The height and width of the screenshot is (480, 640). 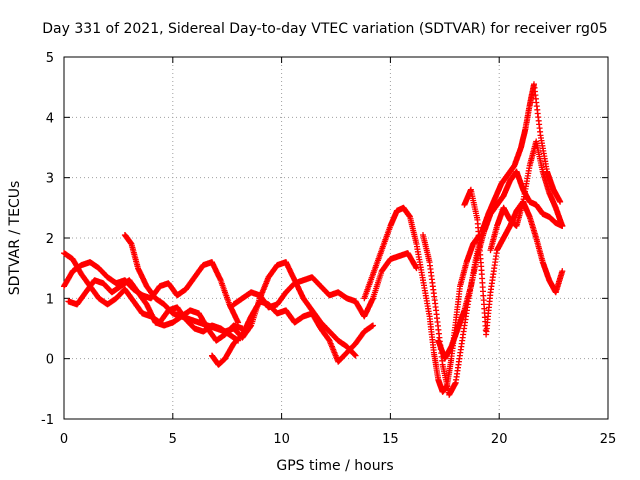 What do you see at coordinates (334, 466) in the screenshot?
I see `x-axis-label: GPS time / hours` at bounding box center [334, 466].